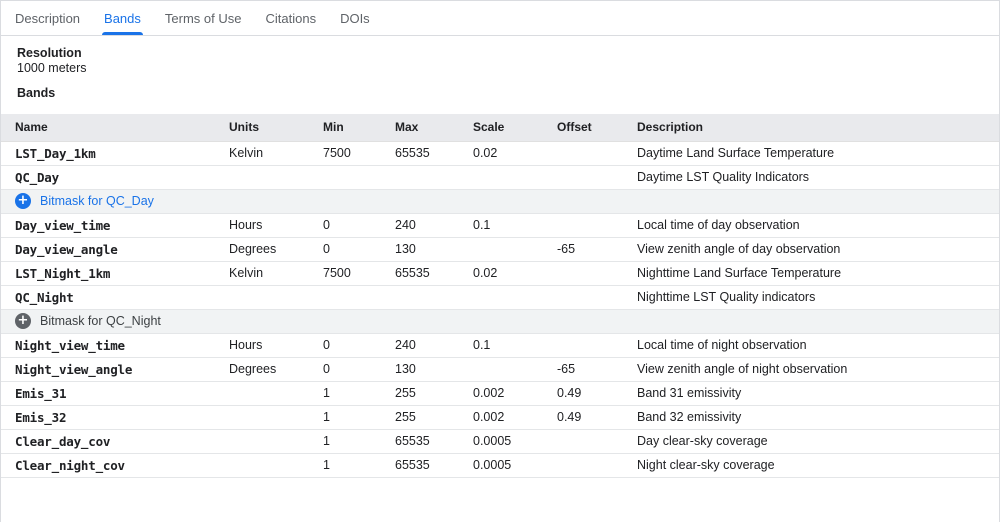  Describe the element at coordinates (515, 224) in the screenshot. I see `band-scale-cell: 0.1` at that location.